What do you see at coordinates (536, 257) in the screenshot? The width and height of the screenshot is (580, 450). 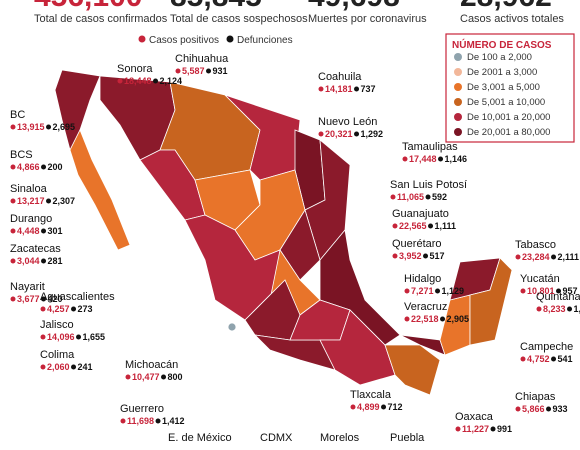 I see `cases-value: 23,284` at bounding box center [536, 257].